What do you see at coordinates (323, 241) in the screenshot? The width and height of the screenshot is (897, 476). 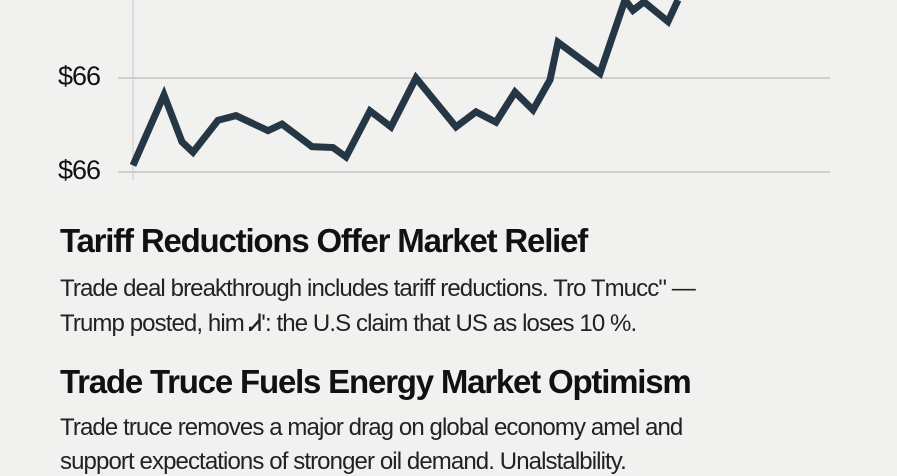 I see `headline-tariff: Tariff Reductions Offer Market Relief` at bounding box center [323, 241].